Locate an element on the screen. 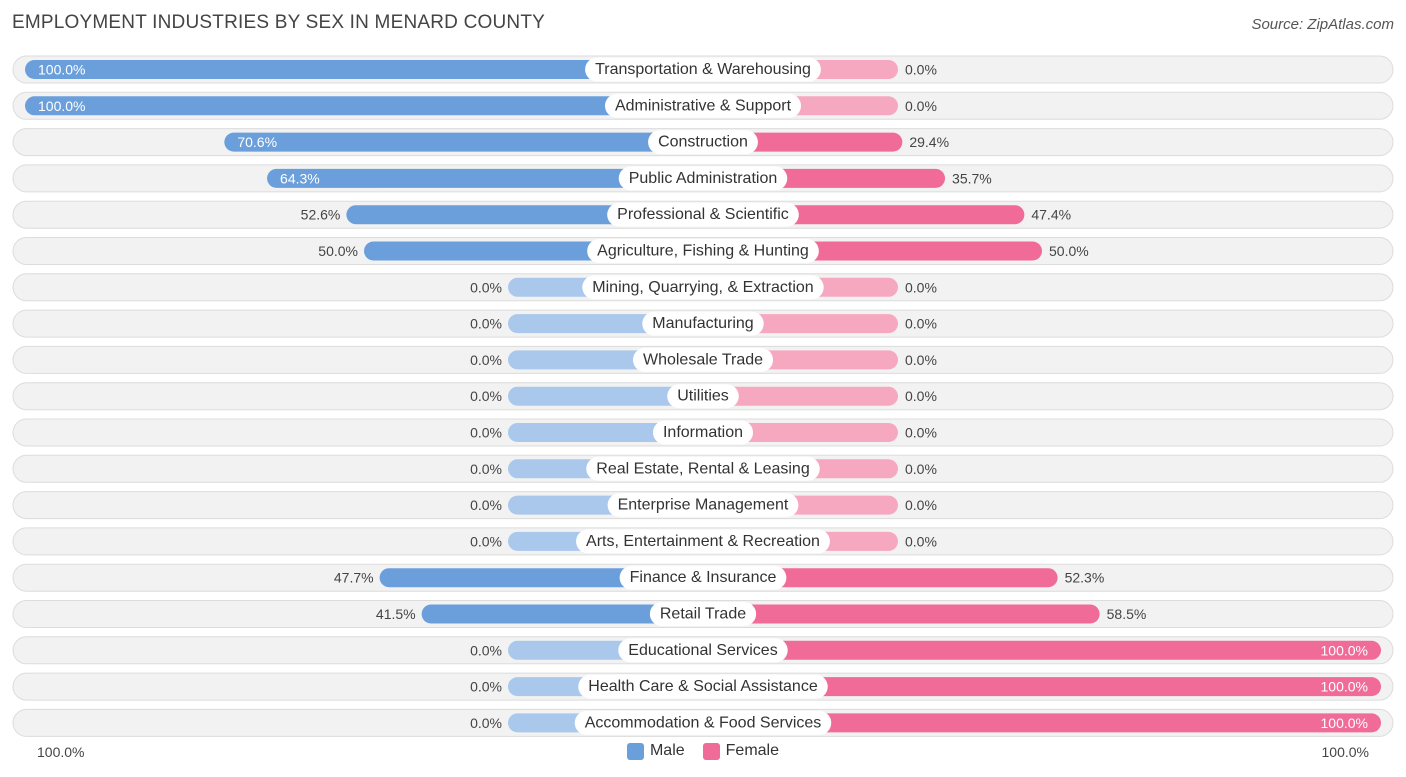 This screenshot has height=777, width=1406. data-label-female: 29.4% is located at coordinates (929, 142).